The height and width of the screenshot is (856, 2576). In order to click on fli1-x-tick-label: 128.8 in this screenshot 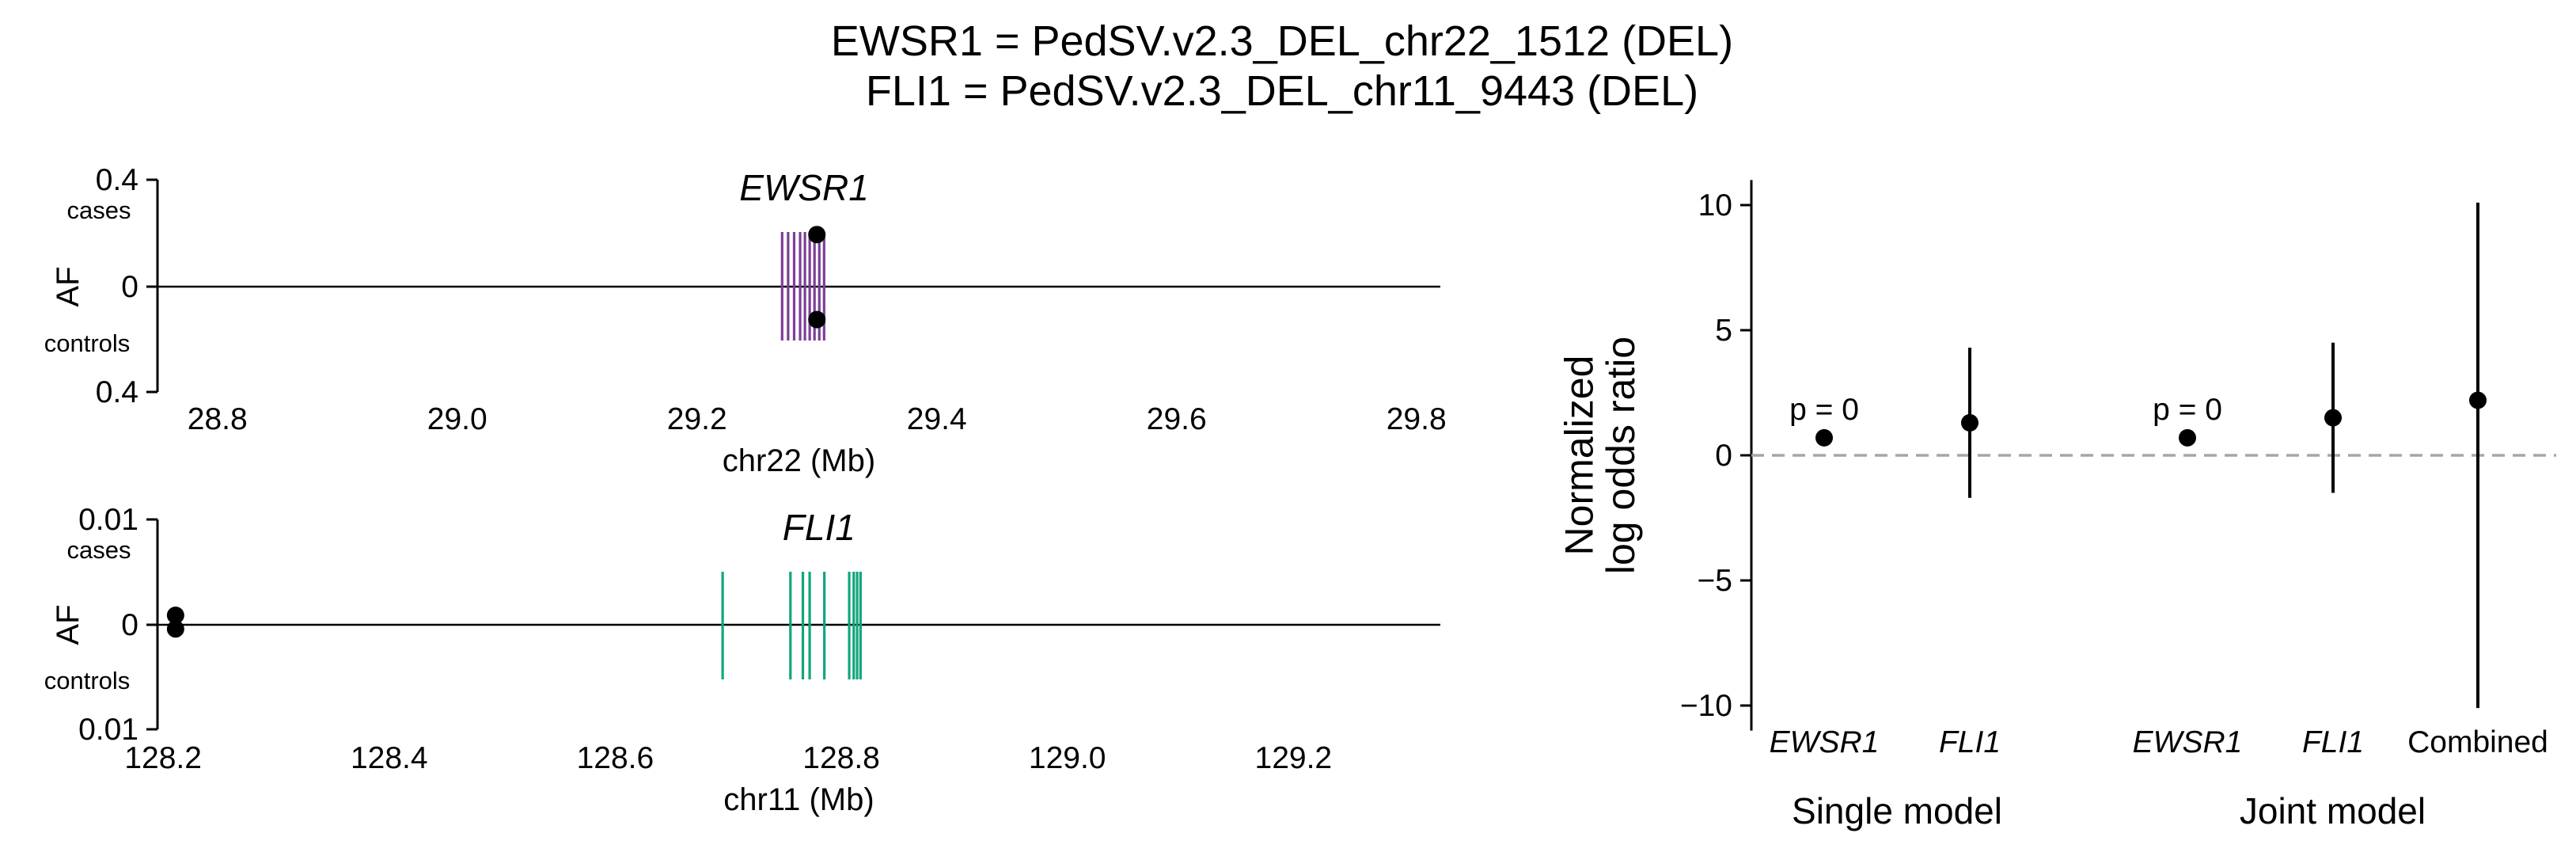, I will do `click(841, 758)`.